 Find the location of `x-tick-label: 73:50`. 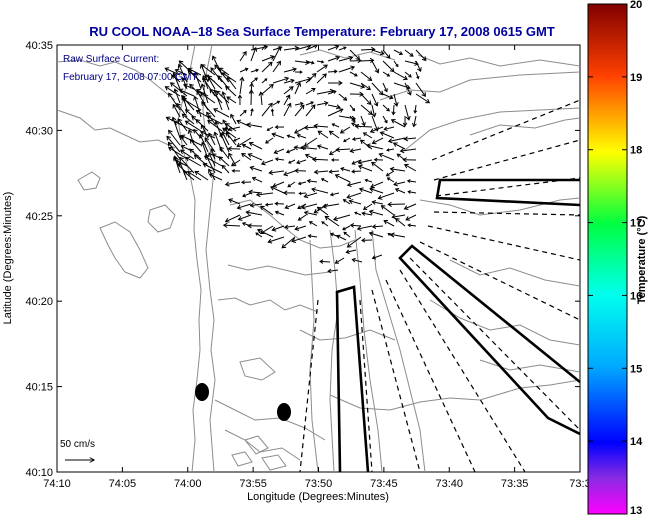

x-tick-label: 73:50 is located at coordinates (319, 484).